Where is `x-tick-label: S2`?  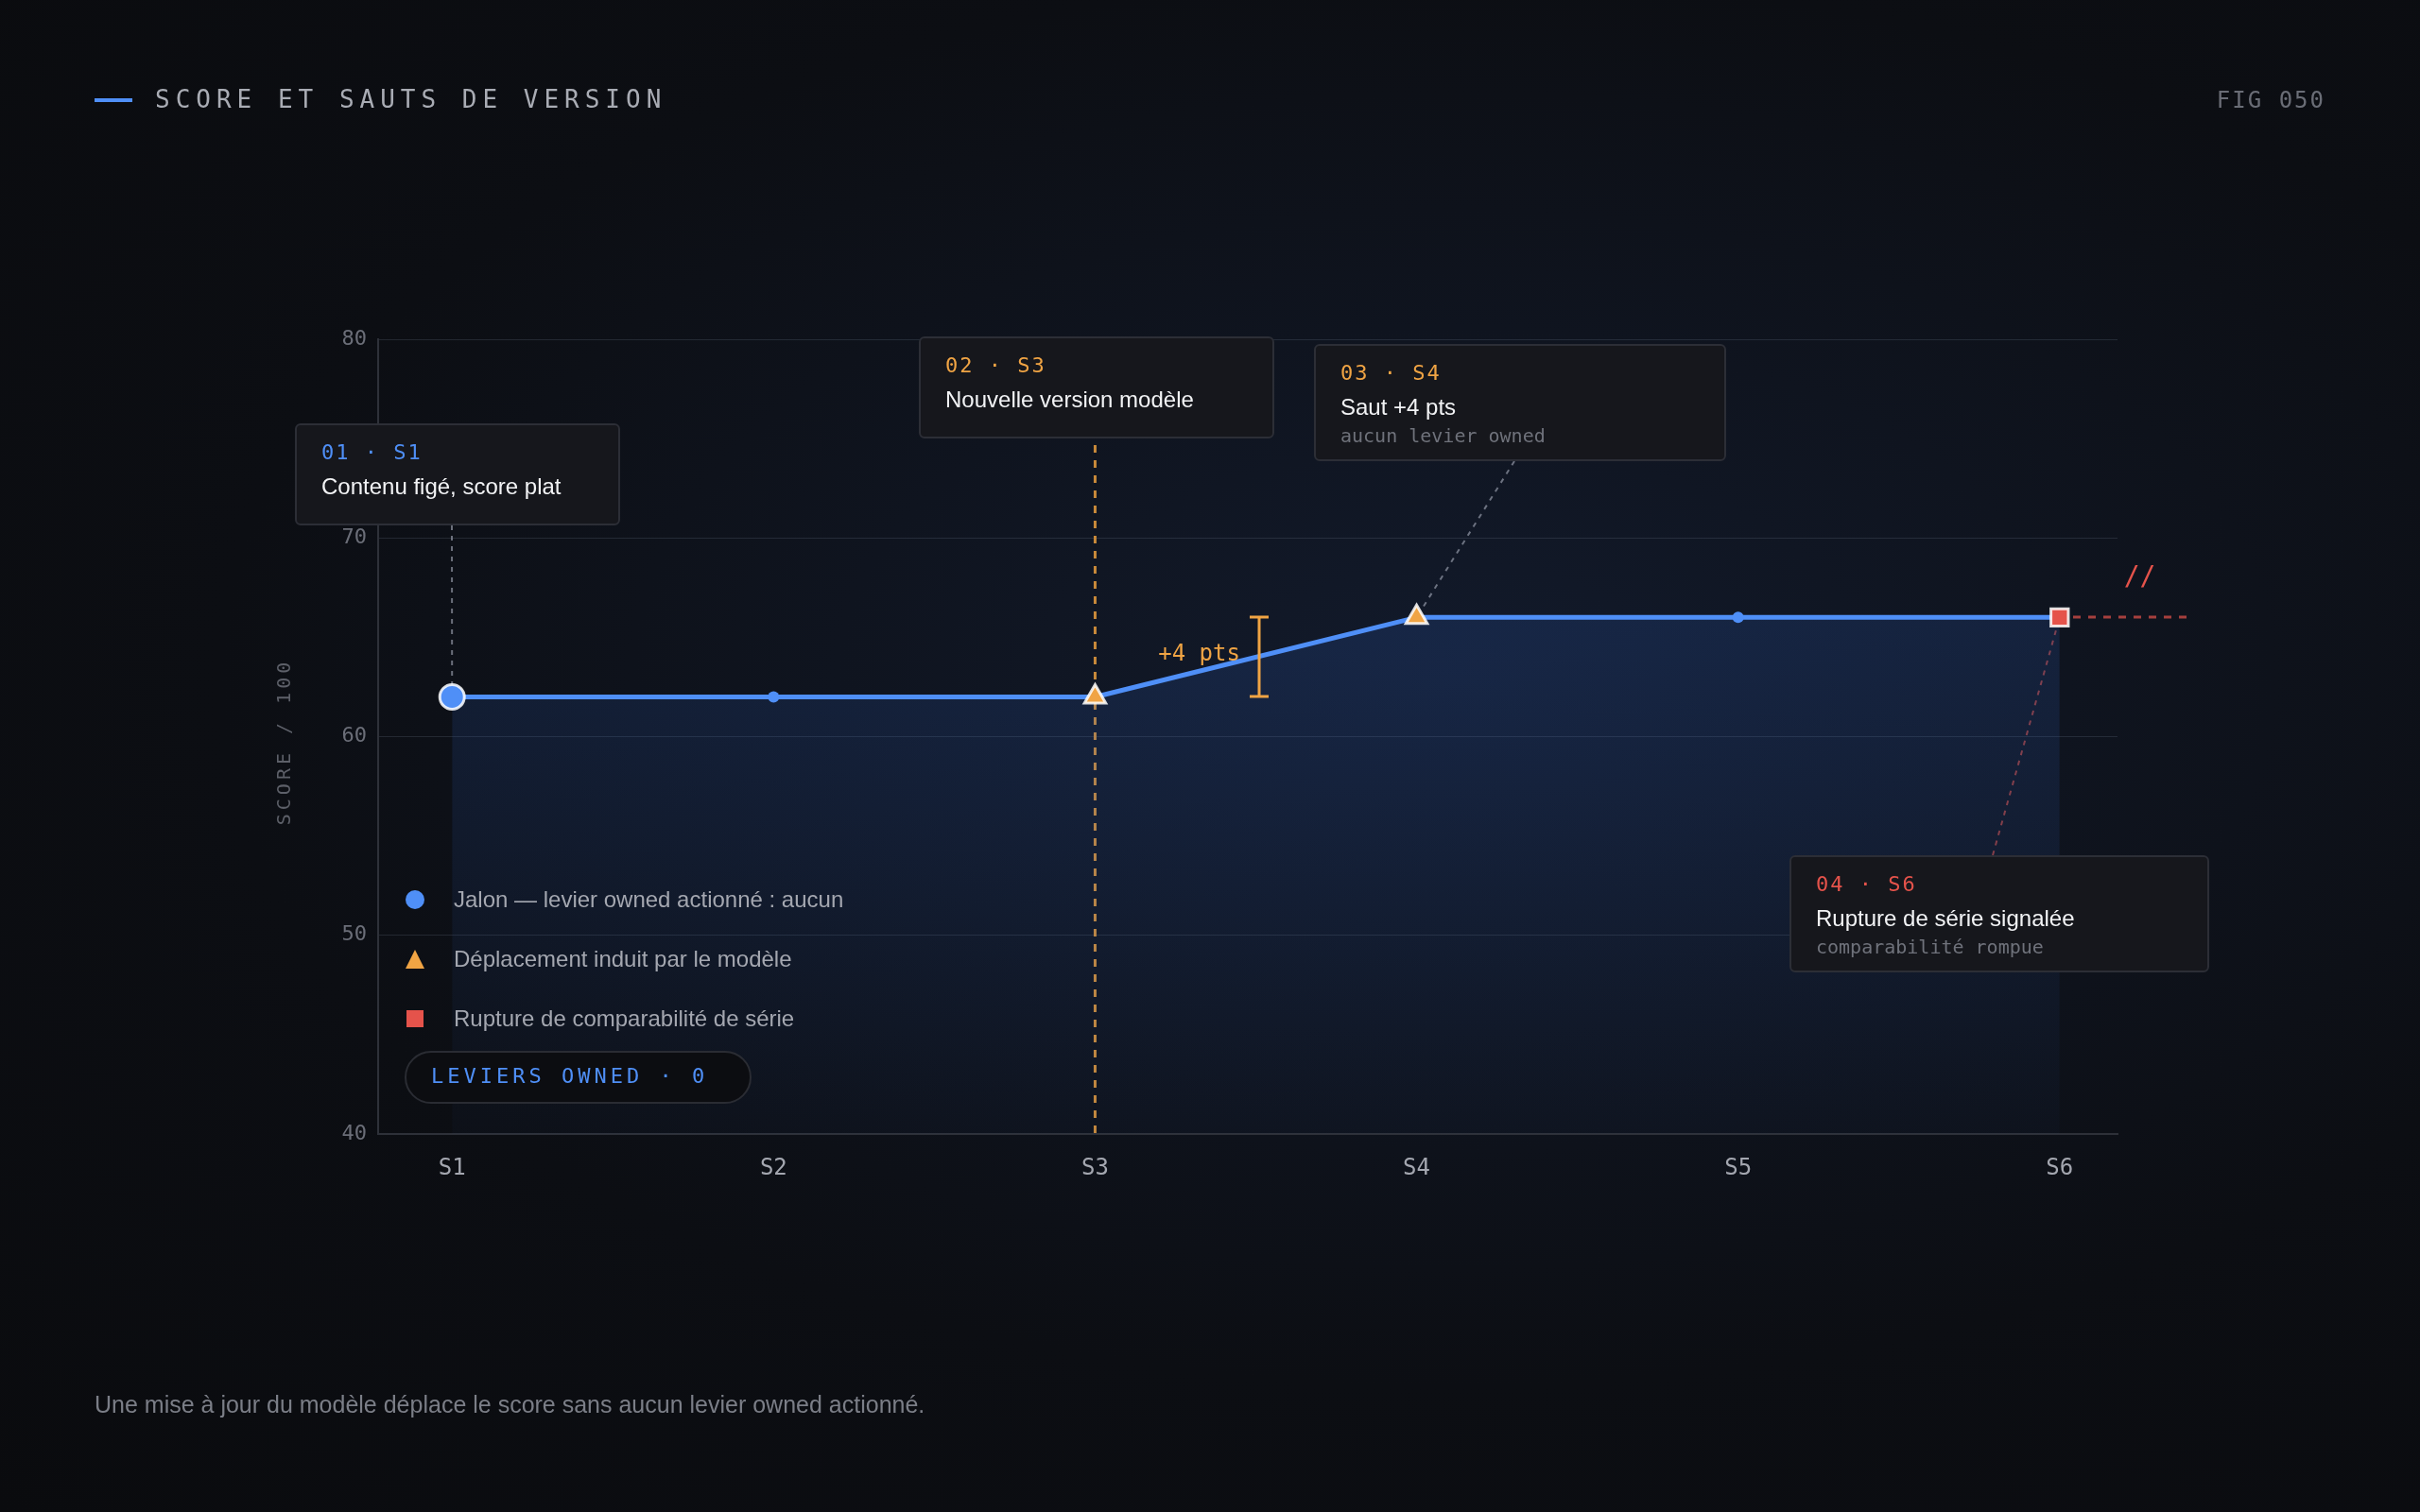 x-tick-label: S2 is located at coordinates (773, 1166).